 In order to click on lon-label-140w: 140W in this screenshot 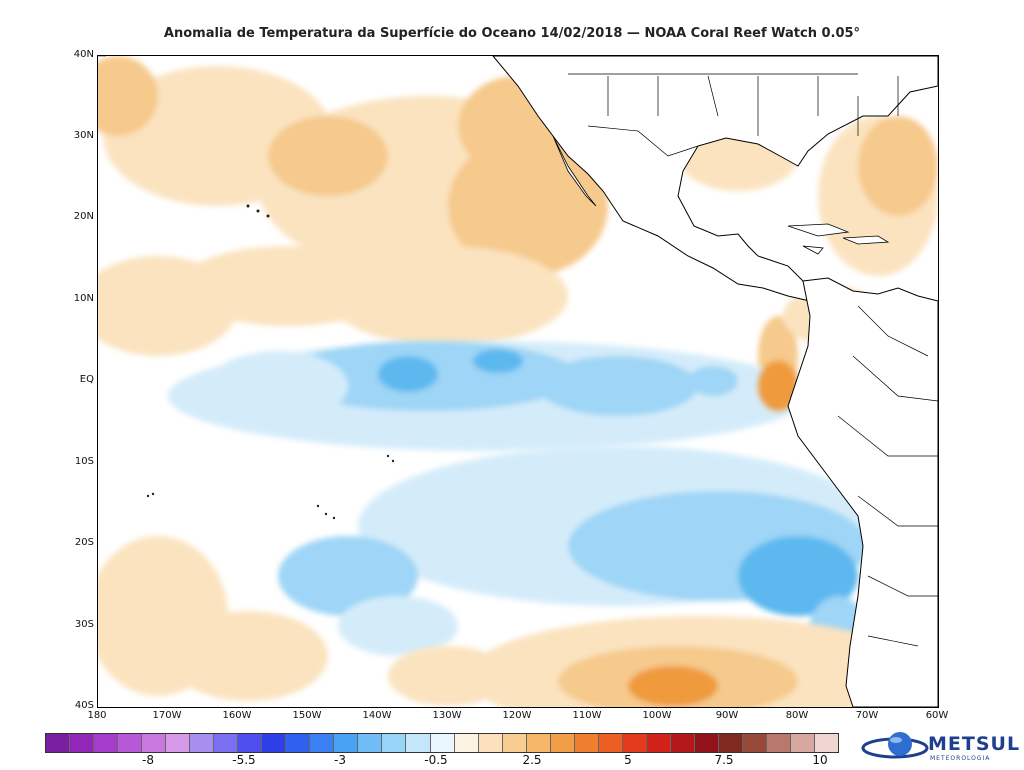, I will do `click(377, 715)`.